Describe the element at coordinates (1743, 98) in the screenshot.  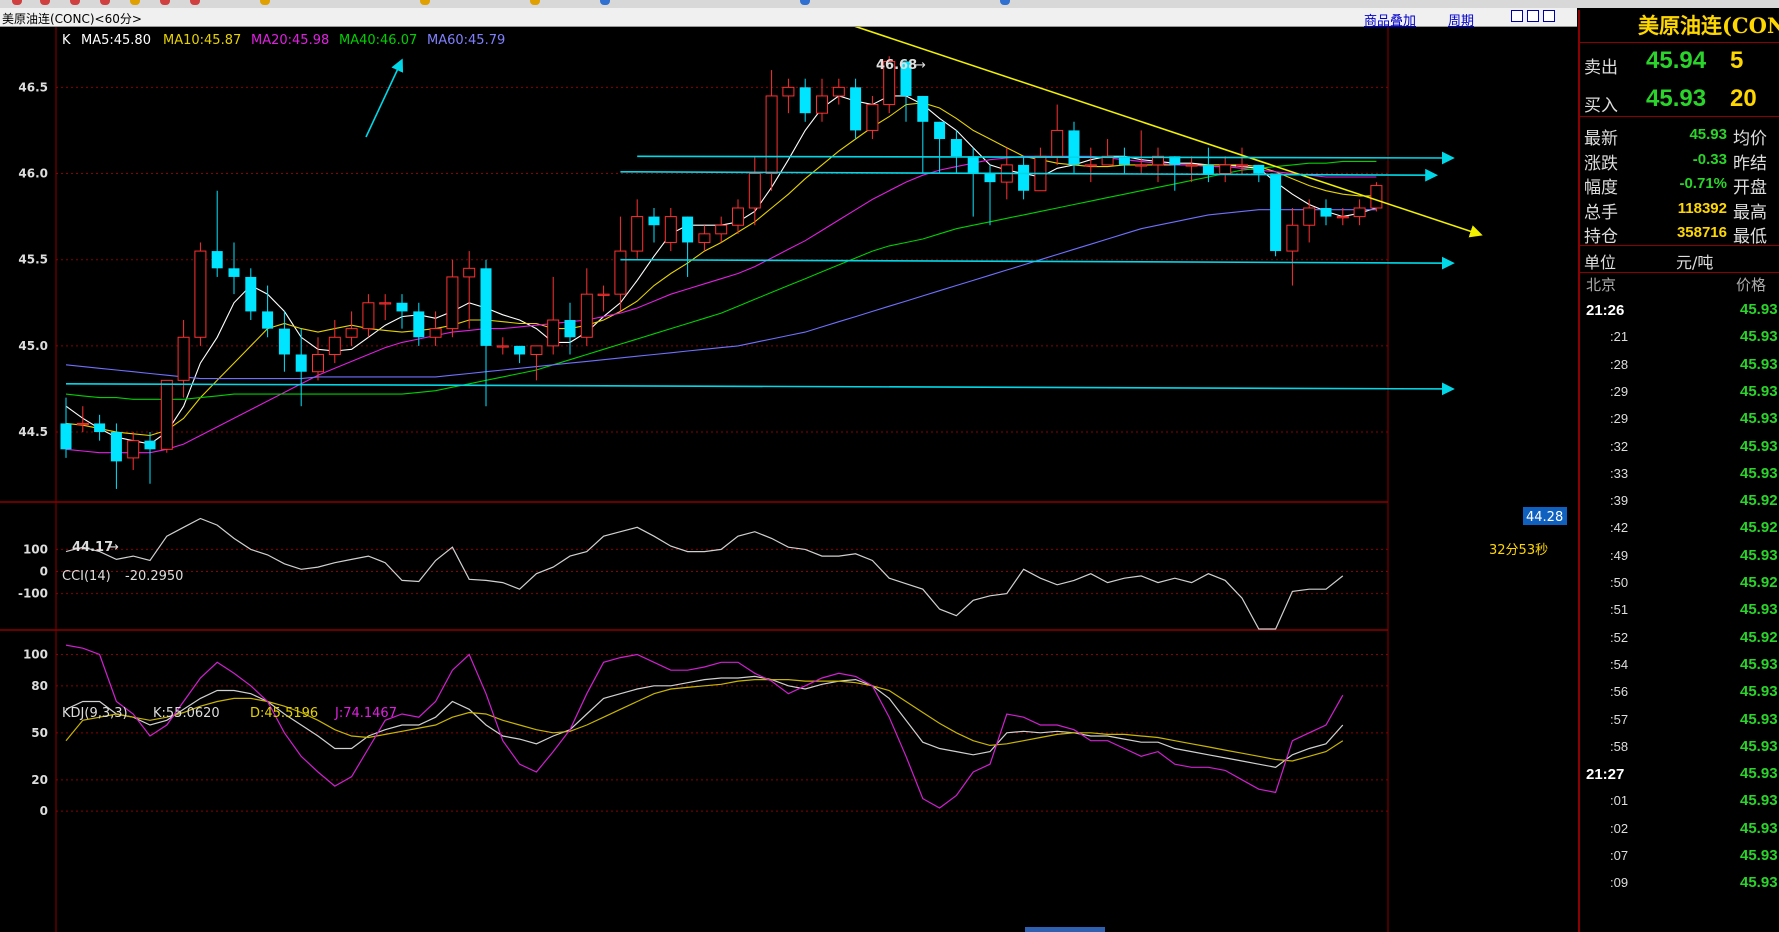
I see `buy-volume: 20` at that location.